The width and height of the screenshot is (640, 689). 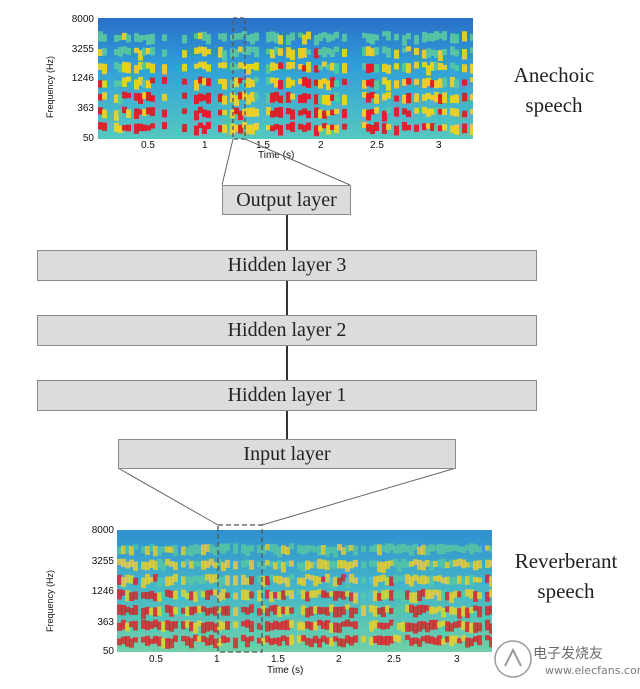 I want to click on bottom-xtick-3: 3, so click(x=457, y=659).